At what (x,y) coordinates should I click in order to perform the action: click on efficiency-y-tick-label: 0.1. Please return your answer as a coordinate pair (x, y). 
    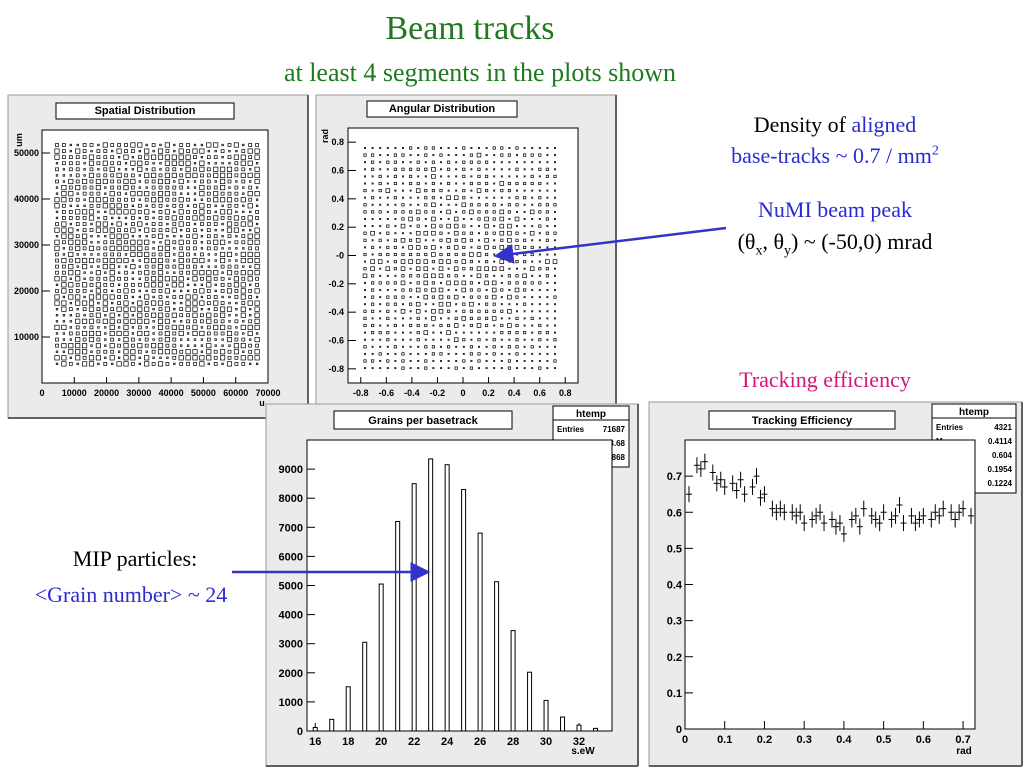
    Looking at the image, I should click on (674, 694).